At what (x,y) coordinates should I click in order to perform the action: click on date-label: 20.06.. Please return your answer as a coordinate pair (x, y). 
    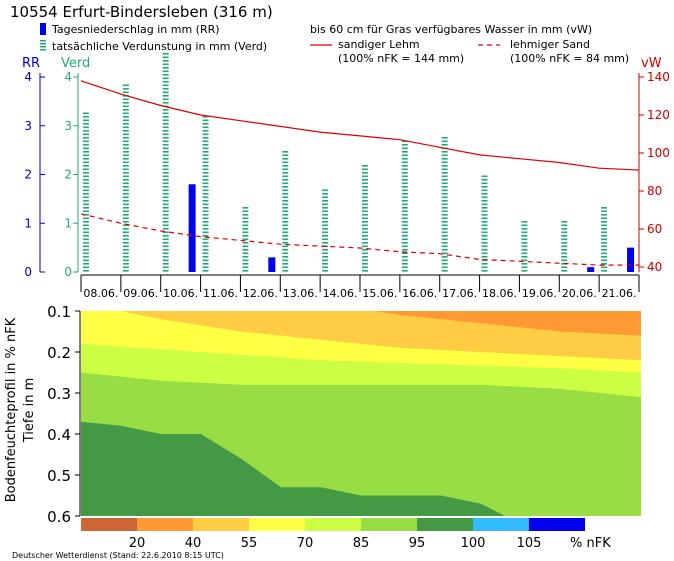
    Looking at the image, I should click on (579, 293).